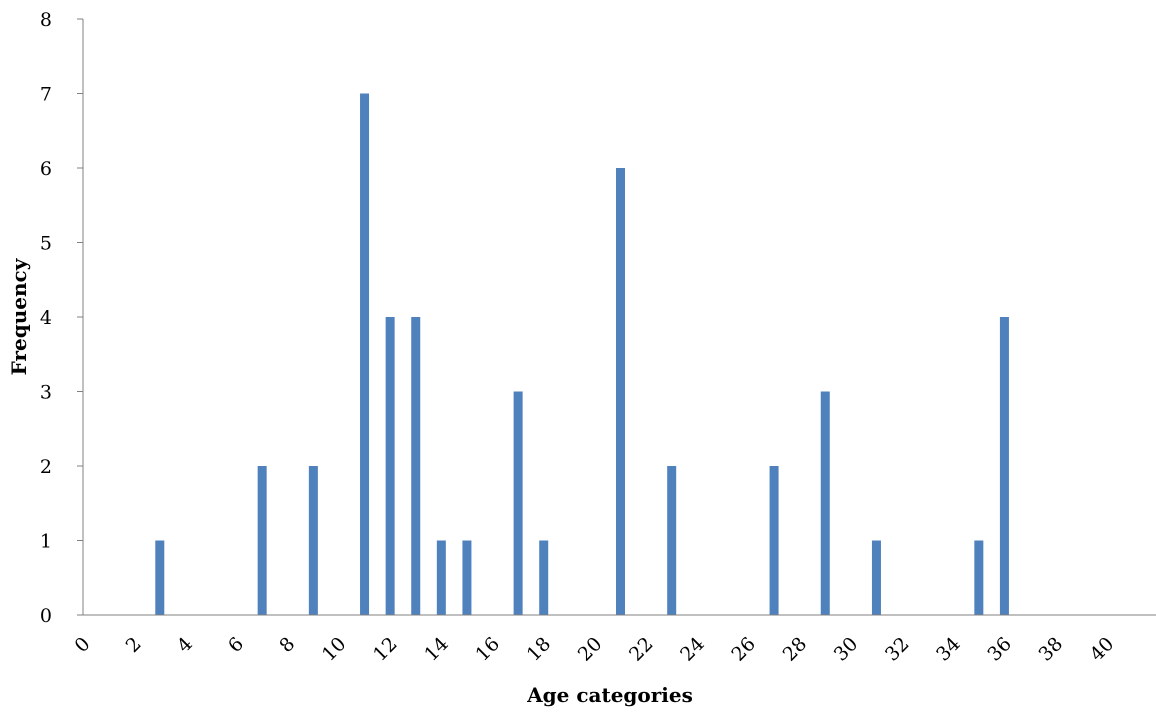 The width and height of the screenshot is (1156, 715). Describe the element at coordinates (692, 649) in the screenshot. I see `x-tick-label: 24` at that location.